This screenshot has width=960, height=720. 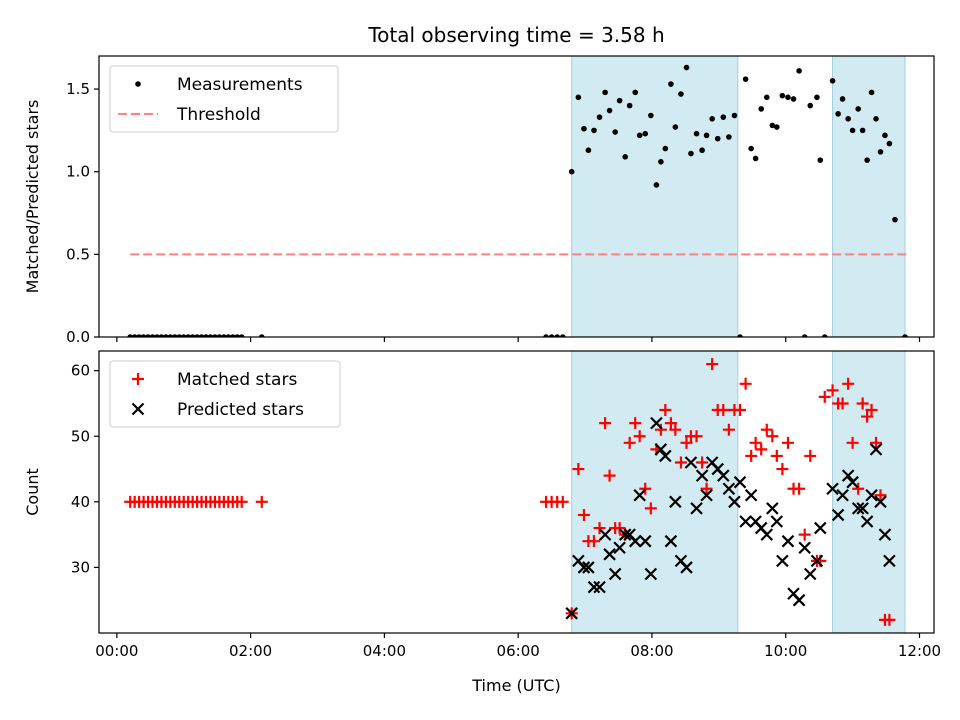 I want to click on x-tick-label: 10:00, so click(x=785, y=651).